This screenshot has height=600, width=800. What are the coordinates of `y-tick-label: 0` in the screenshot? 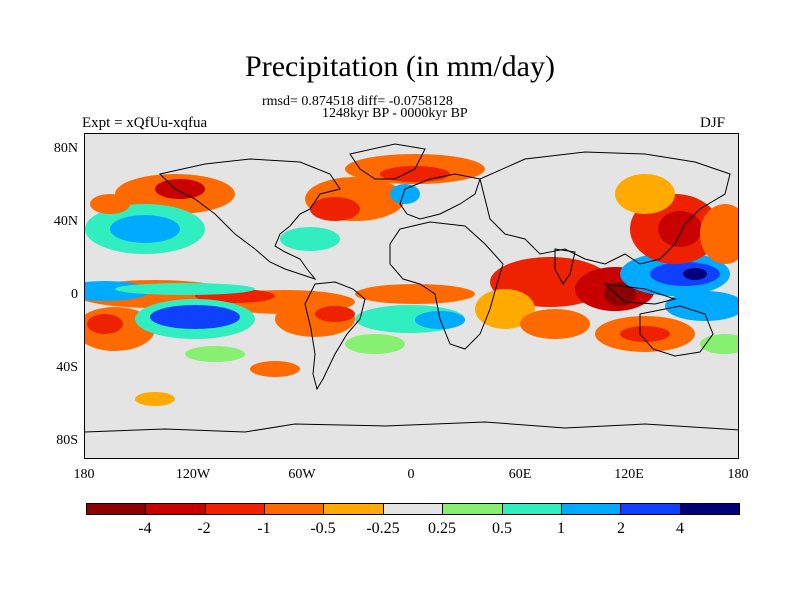 It's located at (74, 294).